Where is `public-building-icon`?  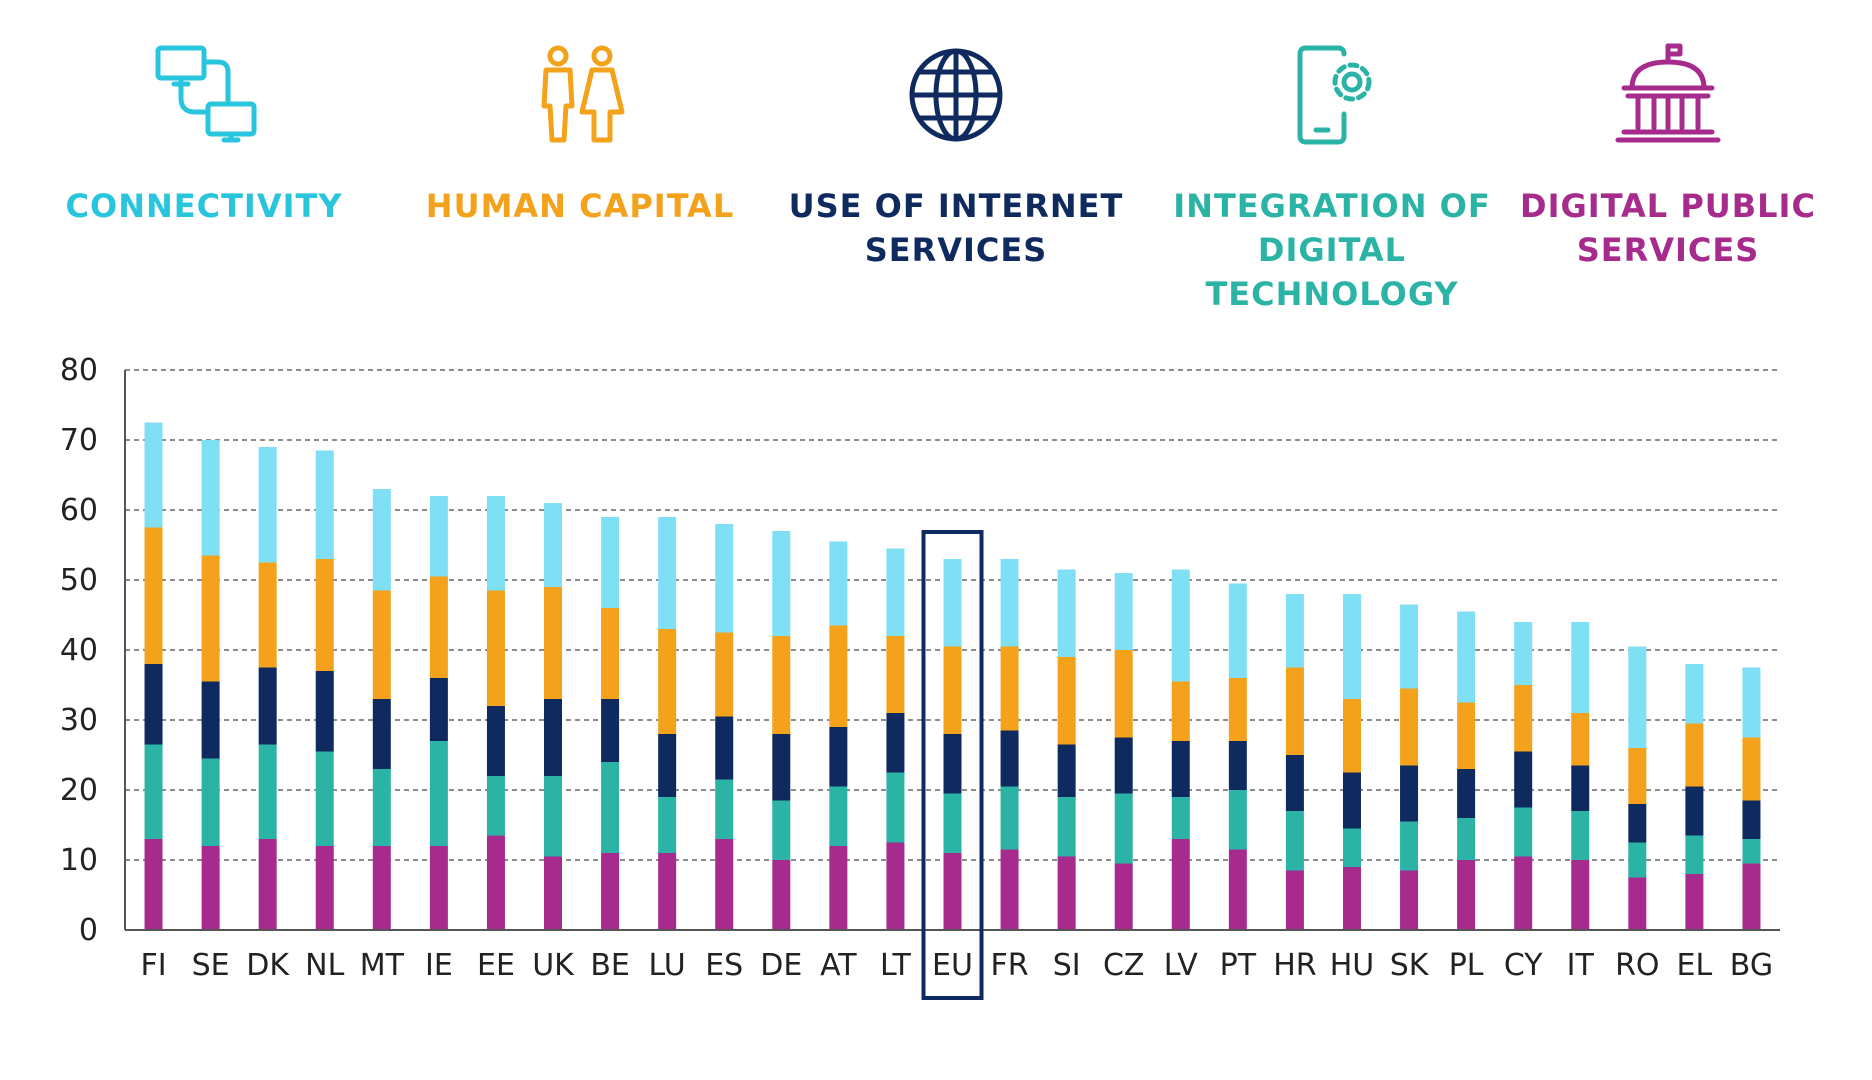 public-building-icon is located at coordinates (1668, 93).